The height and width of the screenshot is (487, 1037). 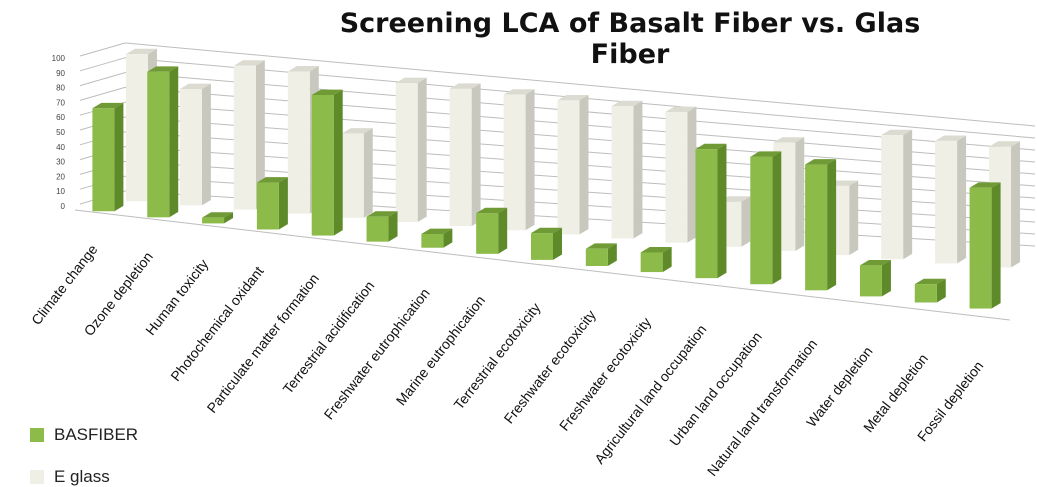 What do you see at coordinates (60, 117) in the screenshot?
I see `y-tick-label: 60` at bounding box center [60, 117].